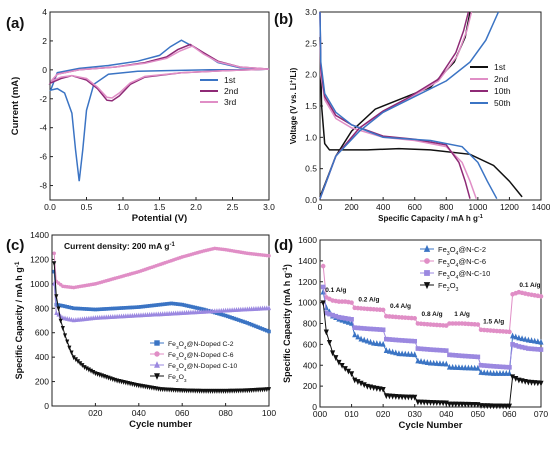 The image size is (550, 454). Describe the element at coordinates (44, 41) in the screenshot. I see `y-tick-label: 2` at that location.